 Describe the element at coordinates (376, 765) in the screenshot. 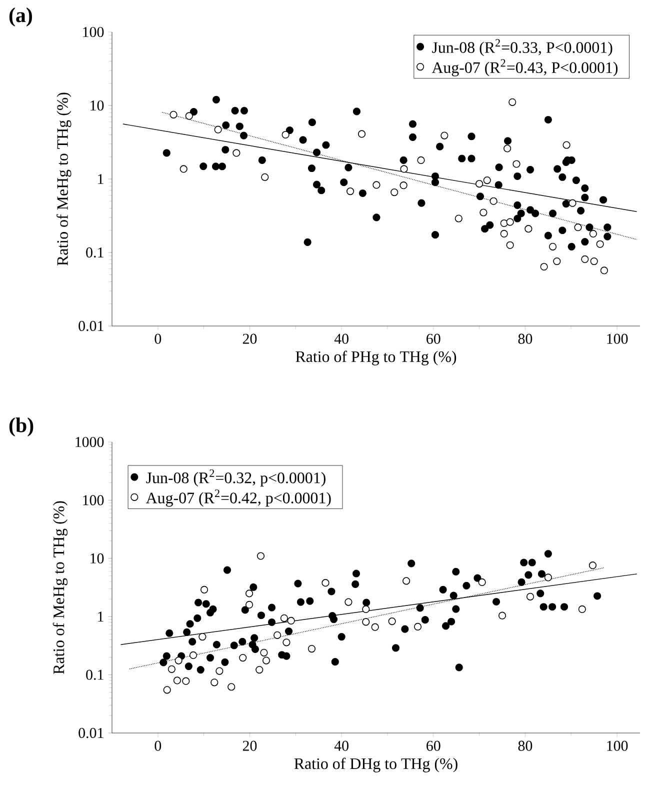

I see `x-axis-title: Ratio of DHg to THg (%)` at that location.